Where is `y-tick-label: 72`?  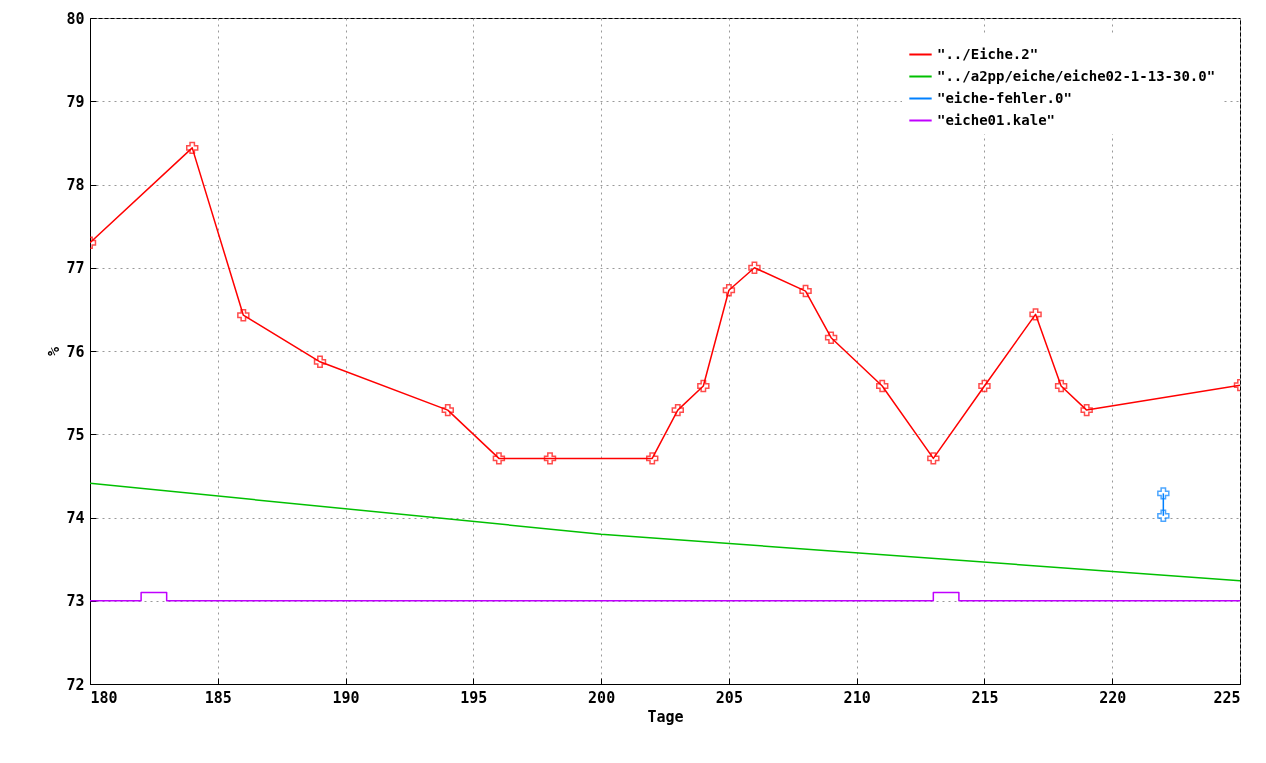
y-tick-label: 72 is located at coordinates (75, 684).